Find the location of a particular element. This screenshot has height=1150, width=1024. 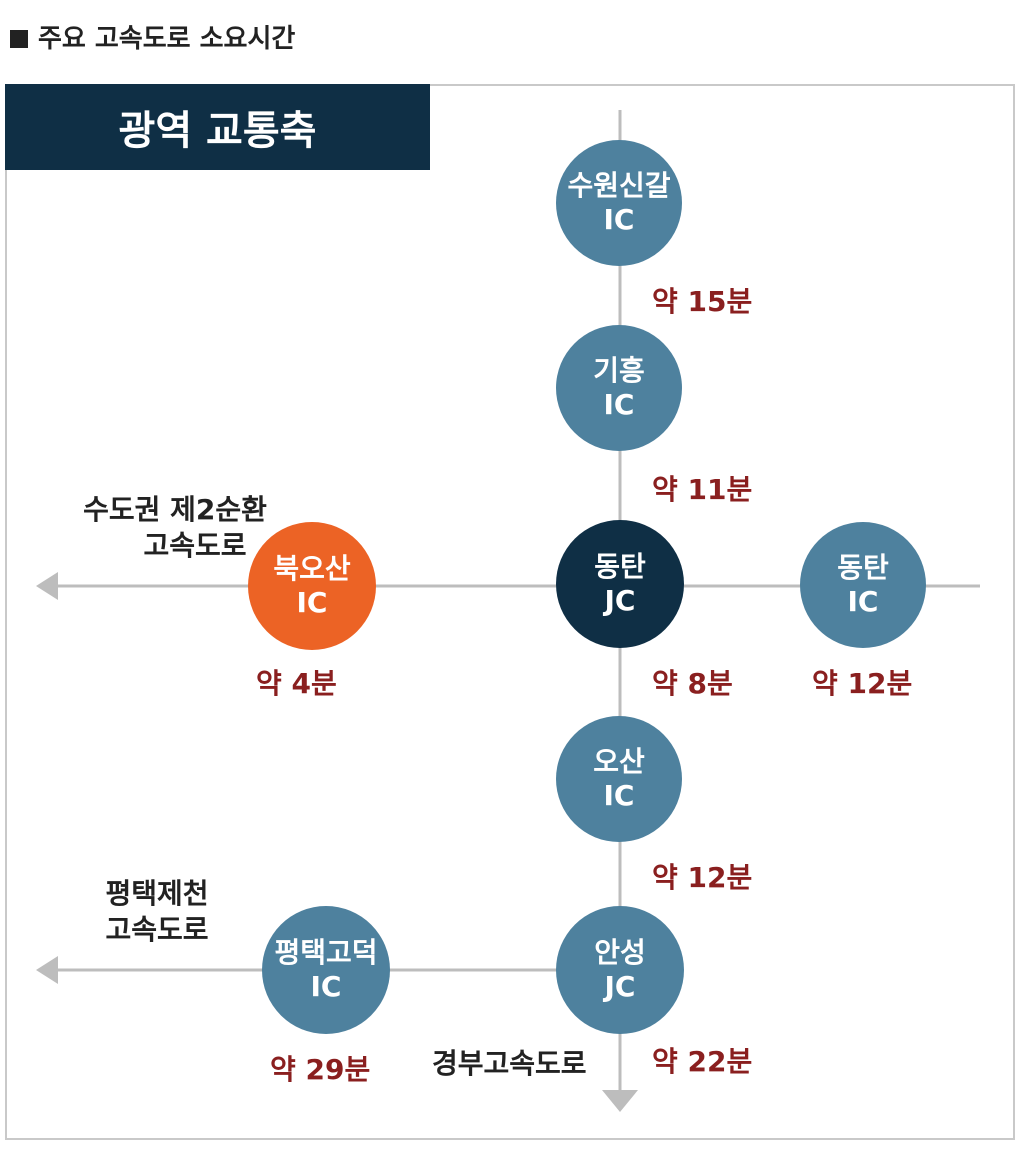

time-dongtan-ic: 약 12분 is located at coordinates (862, 683).